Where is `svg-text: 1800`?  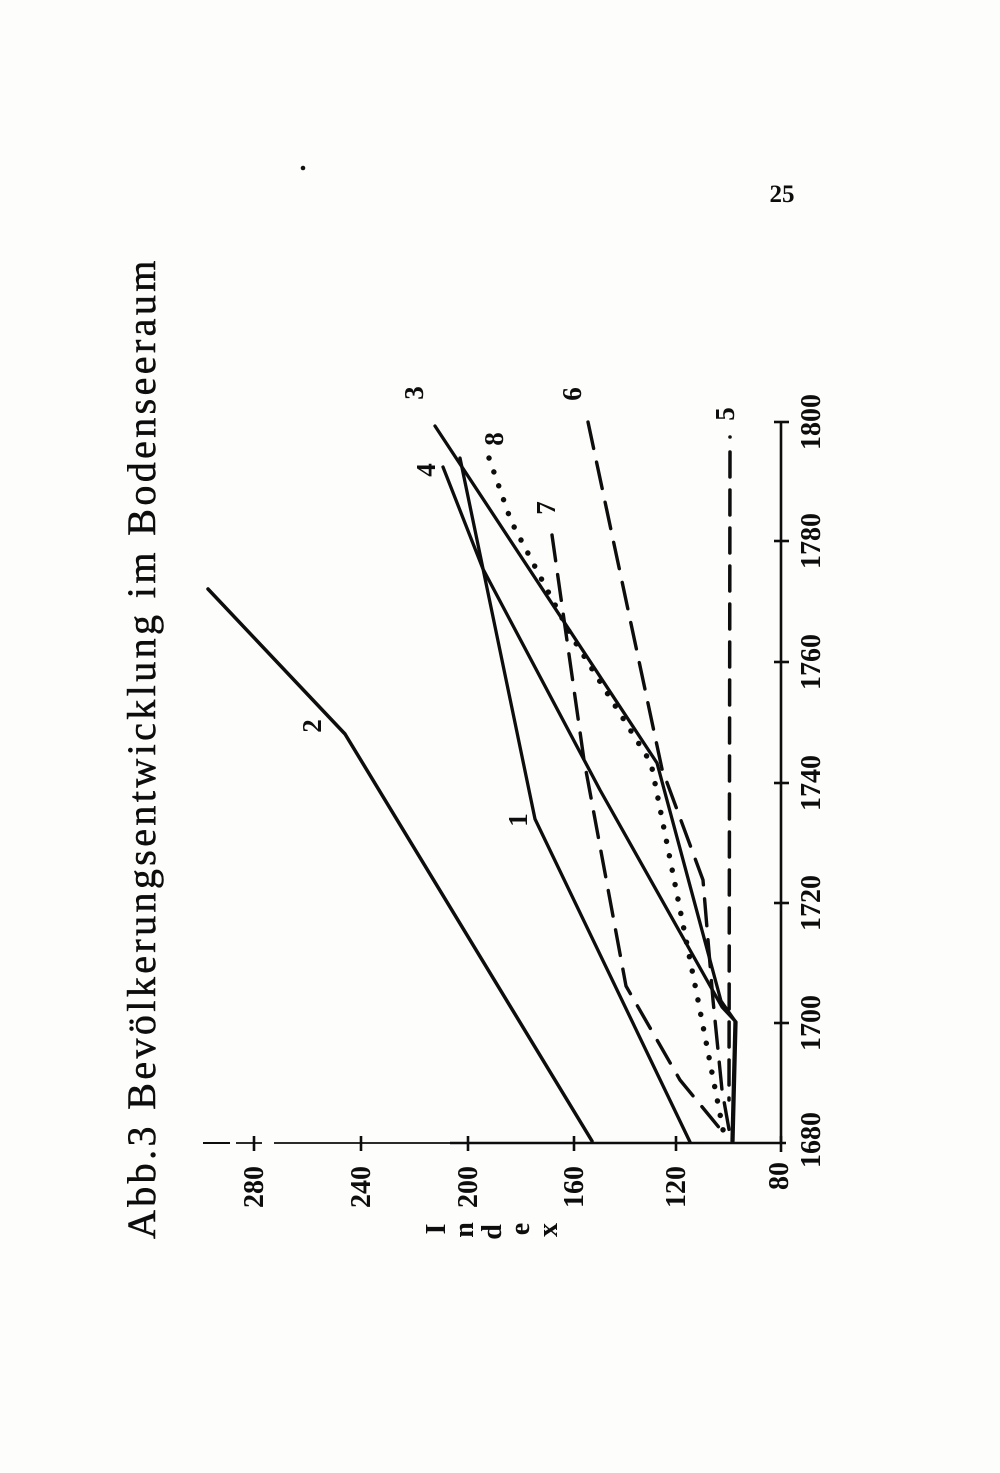
svg-text: 1800 is located at coordinates (811, 422).